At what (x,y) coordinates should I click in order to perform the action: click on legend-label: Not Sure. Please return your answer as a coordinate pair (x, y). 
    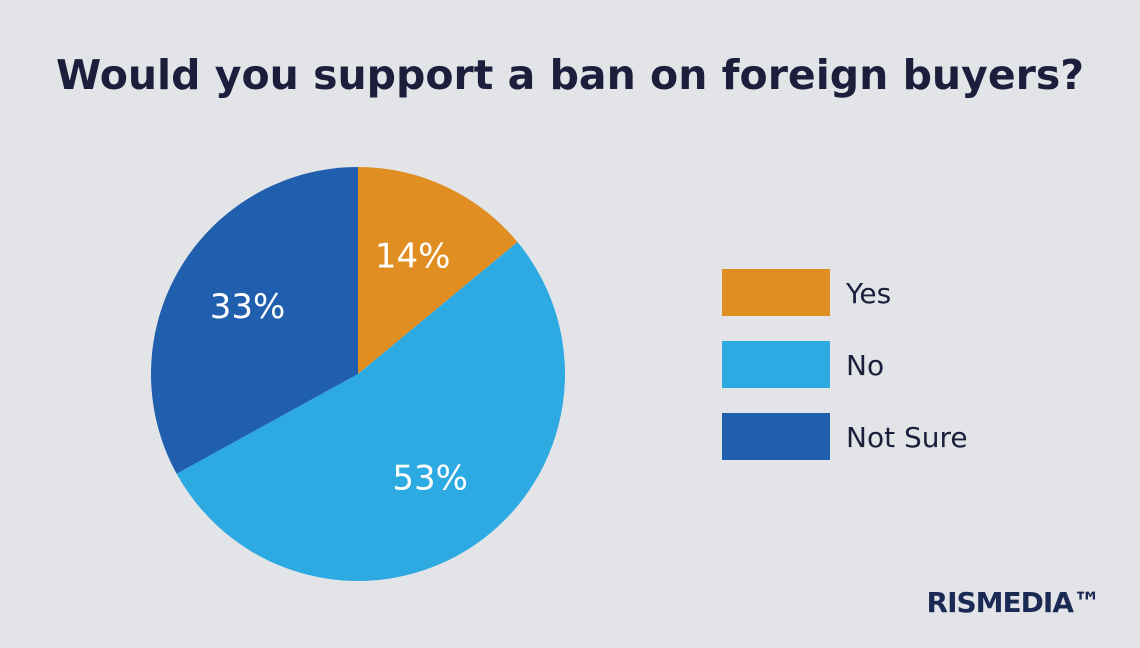
    Looking at the image, I should click on (907, 437).